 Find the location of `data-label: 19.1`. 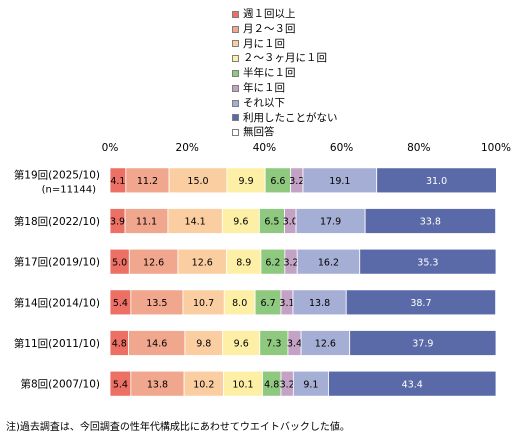

data-label: 19.1 is located at coordinates (339, 181).